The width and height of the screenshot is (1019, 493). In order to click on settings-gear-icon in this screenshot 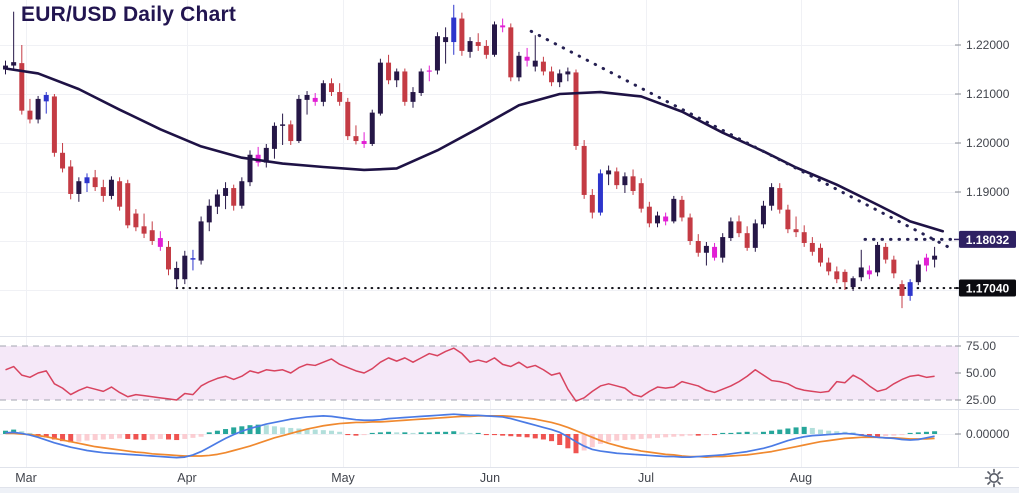, I will do `click(994, 478)`.